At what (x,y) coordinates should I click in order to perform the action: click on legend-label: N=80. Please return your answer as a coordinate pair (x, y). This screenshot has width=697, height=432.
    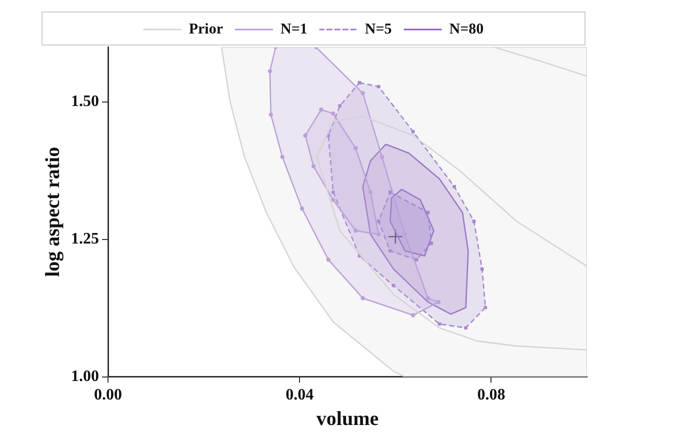
    Looking at the image, I should click on (466, 29).